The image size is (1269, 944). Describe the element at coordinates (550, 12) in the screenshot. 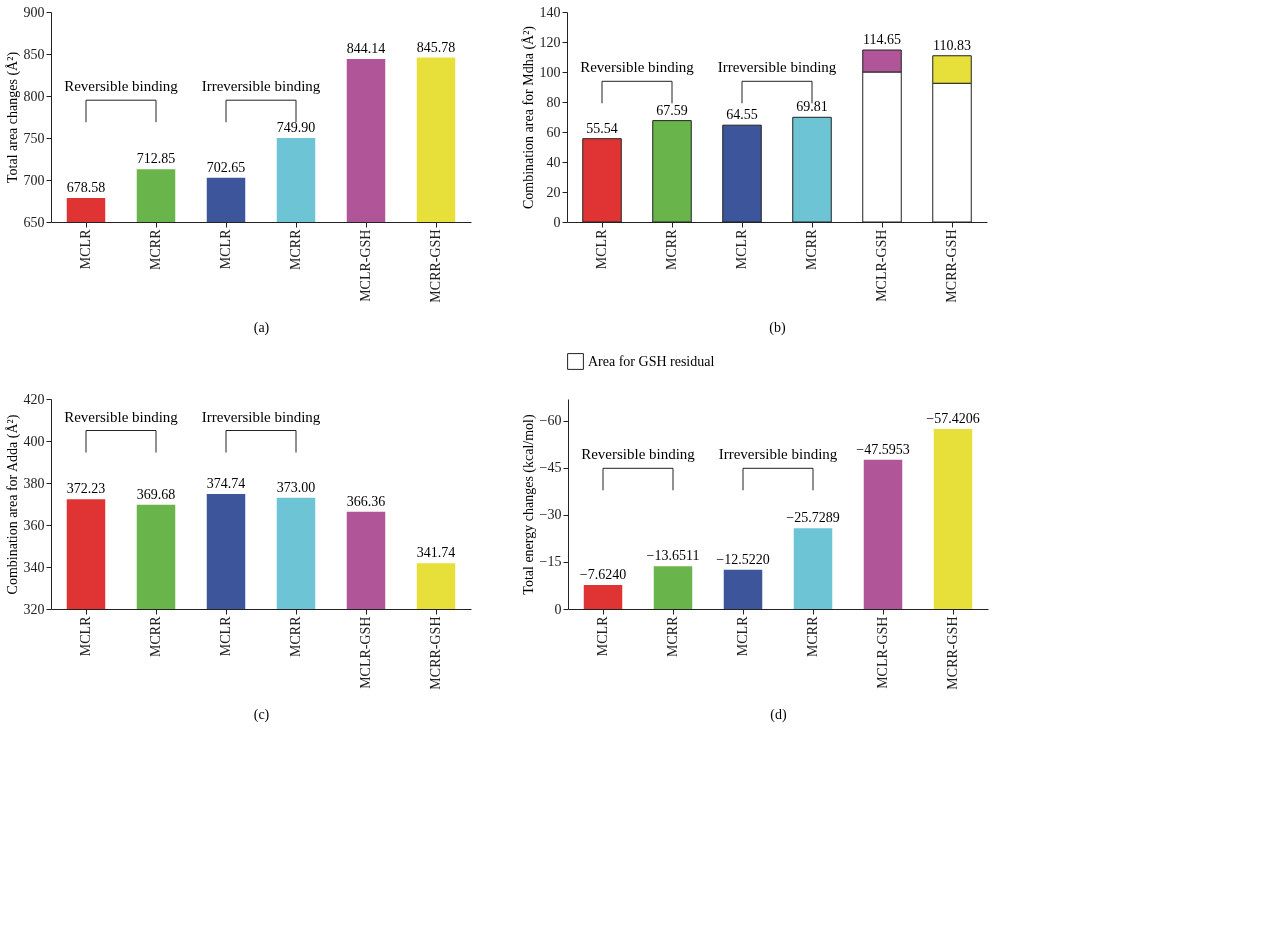

I see `y-tick-label: 140` at that location.